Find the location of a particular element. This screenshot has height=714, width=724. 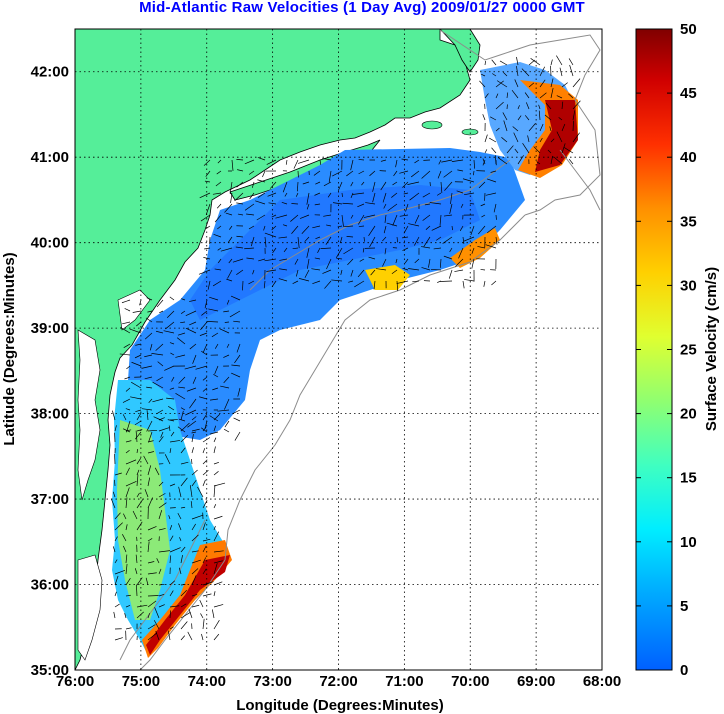

colorbar-tick-label: 25 is located at coordinates (688, 350).